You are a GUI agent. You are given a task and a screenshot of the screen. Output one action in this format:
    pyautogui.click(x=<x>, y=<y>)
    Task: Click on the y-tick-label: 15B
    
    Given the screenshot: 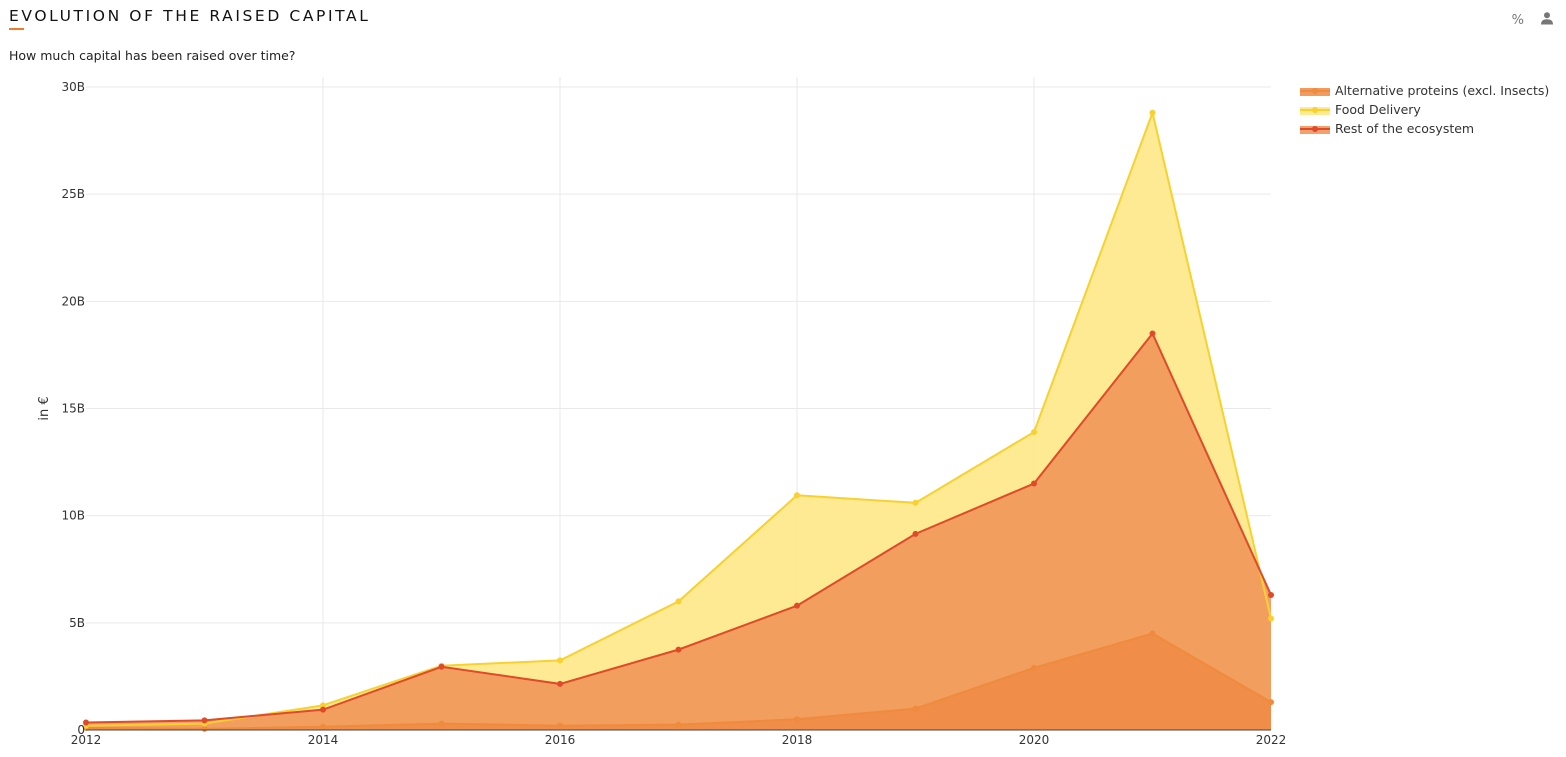 What is the action you would take?
    pyautogui.click(x=73, y=409)
    